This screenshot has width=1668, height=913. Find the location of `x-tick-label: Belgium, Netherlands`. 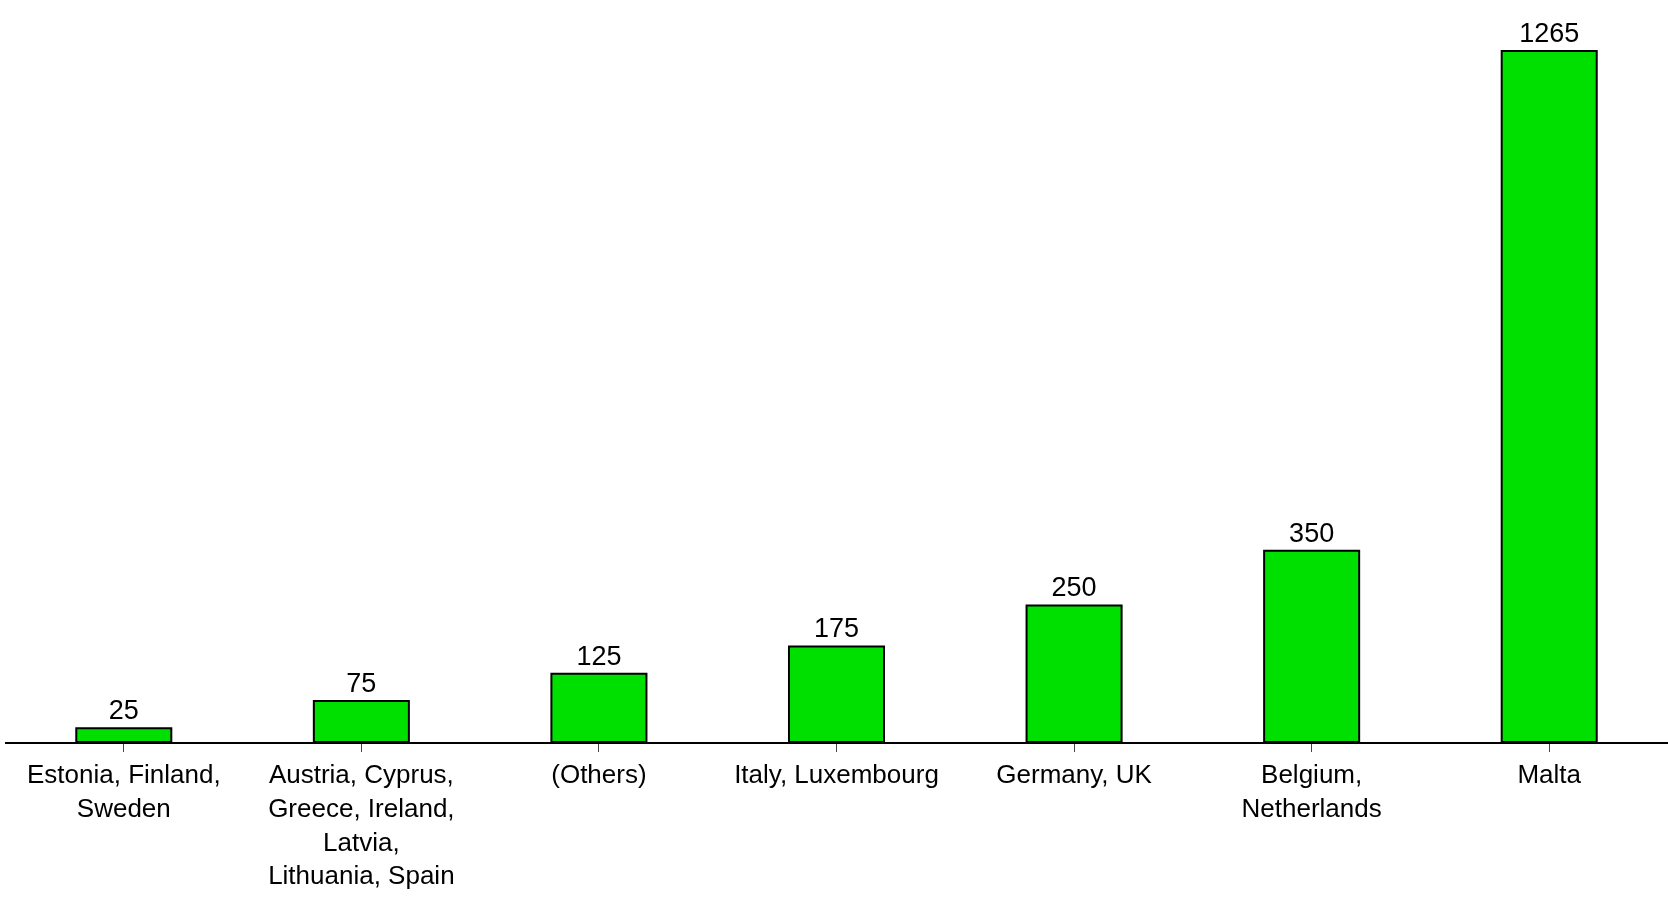

x-tick-label: Belgium, Netherlands is located at coordinates (1311, 790).